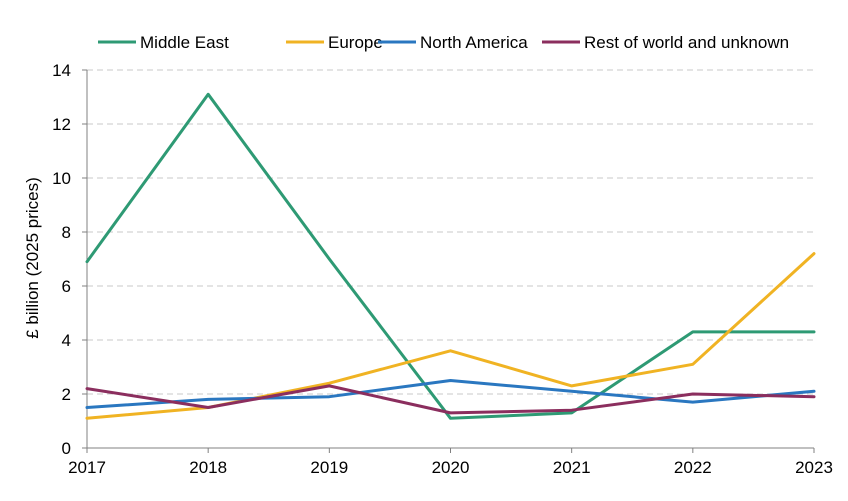 The height and width of the screenshot is (501, 848). Describe the element at coordinates (329, 467) in the screenshot. I see `x-tick-label: 2019` at that location.